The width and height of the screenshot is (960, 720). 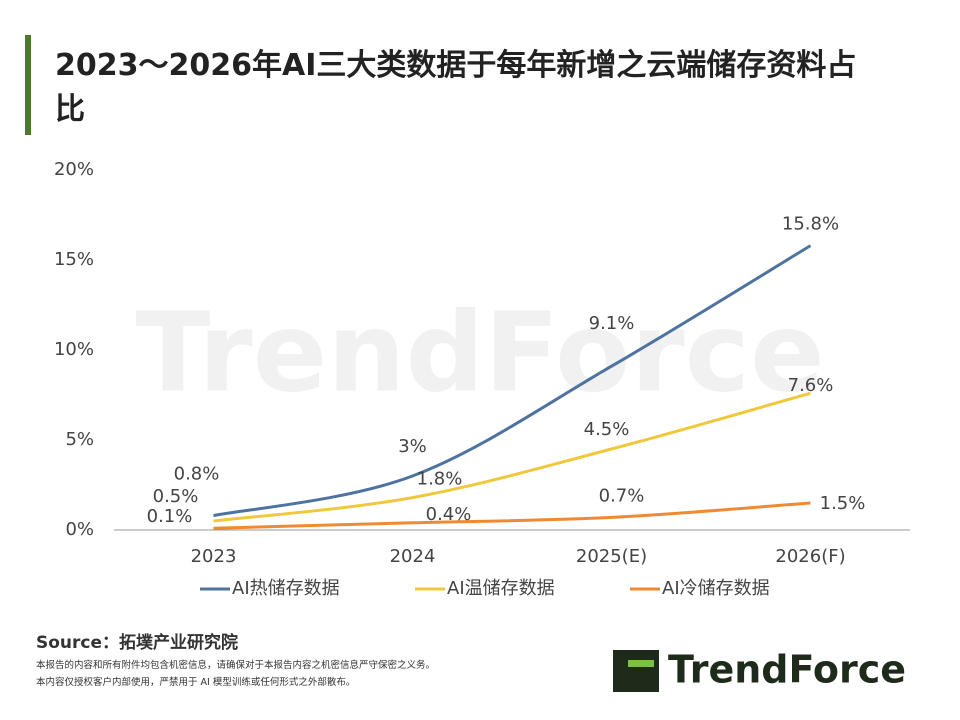 What do you see at coordinates (479, 352) in the screenshot?
I see `watermark: TrendForce` at bounding box center [479, 352].